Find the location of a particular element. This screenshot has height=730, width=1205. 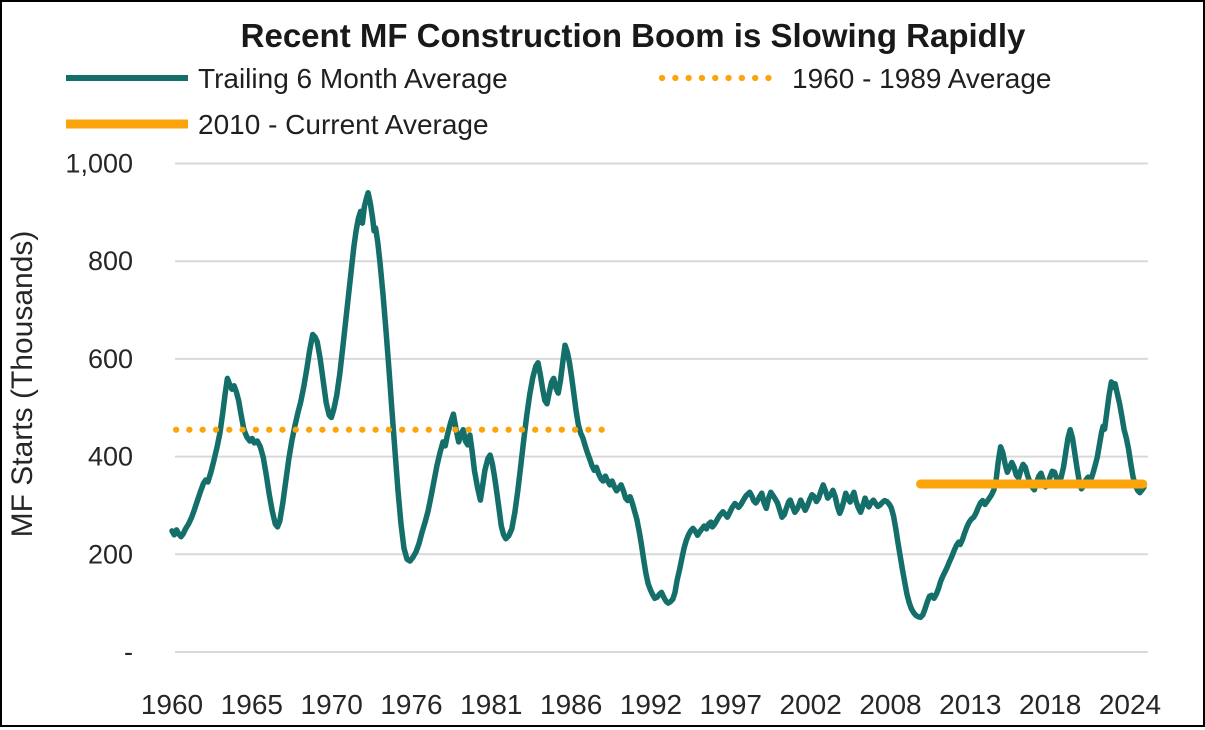

x-tick-label-1960: 1960 is located at coordinates (172, 704).